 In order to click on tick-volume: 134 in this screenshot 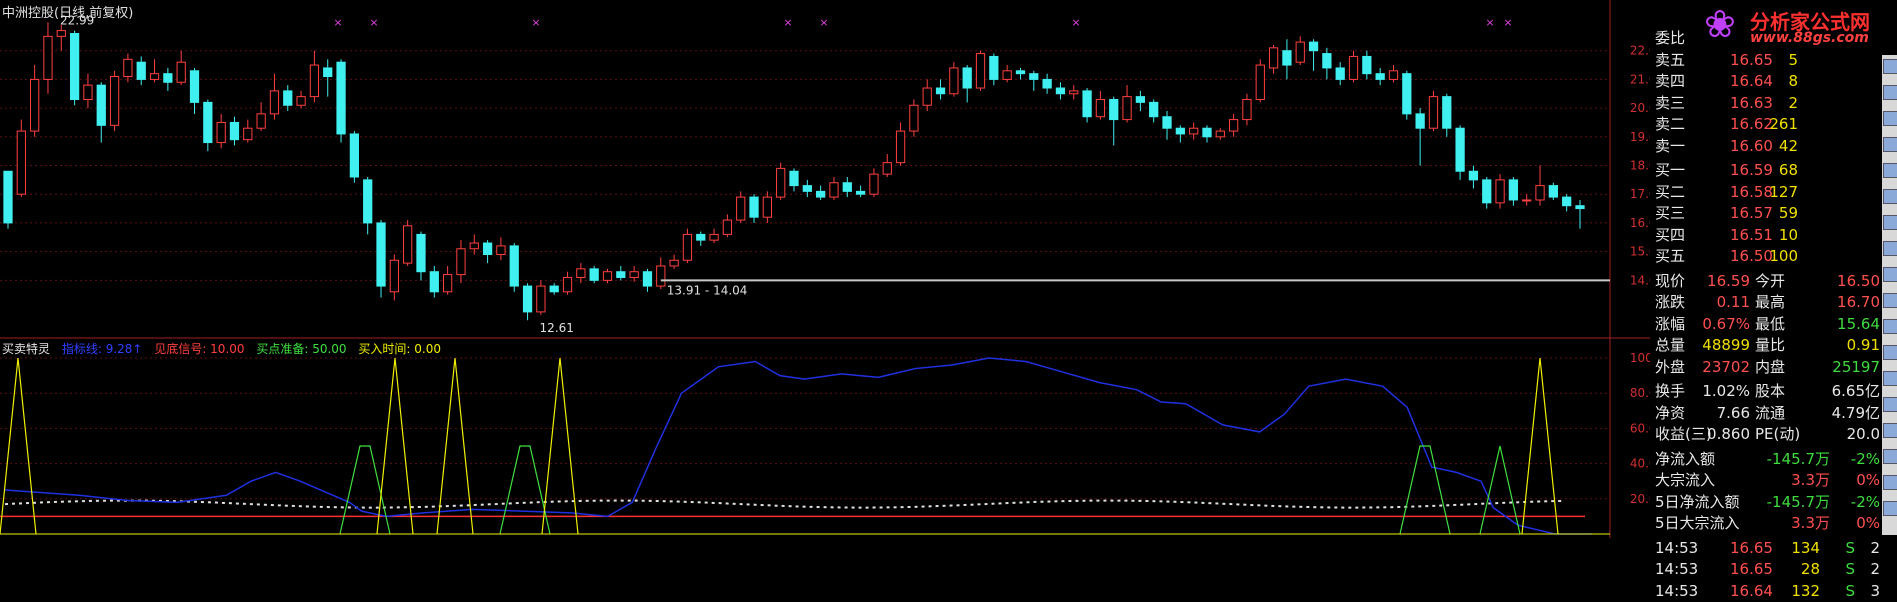, I will do `click(1805, 547)`.